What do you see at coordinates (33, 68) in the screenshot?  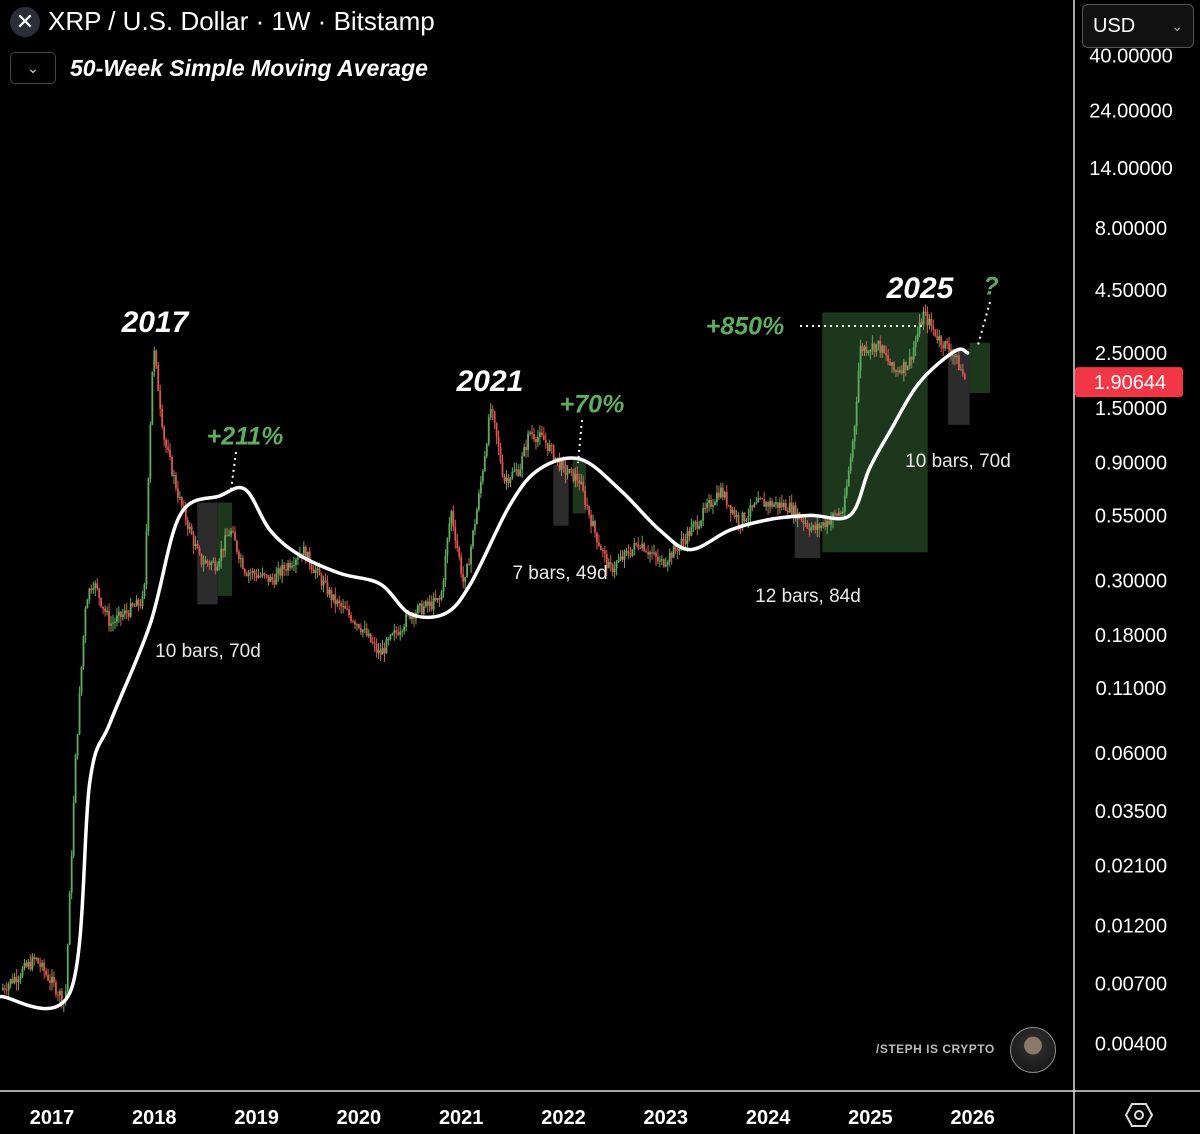 I see `indicator-toggle-button: ⌄` at bounding box center [33, 68].